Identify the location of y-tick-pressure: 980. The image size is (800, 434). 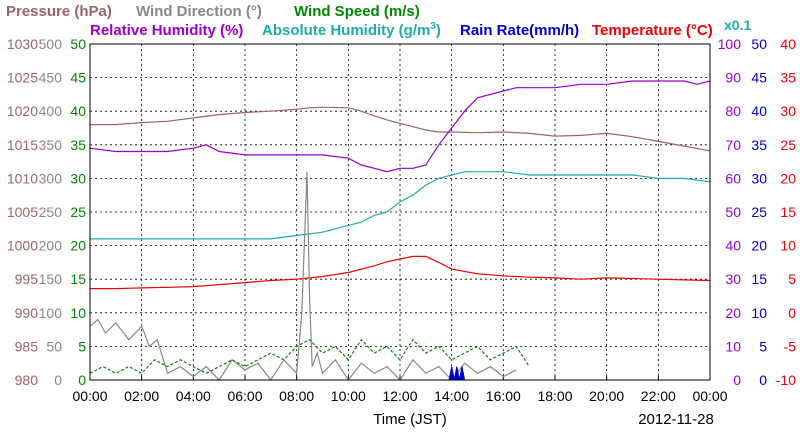
(27, 380).